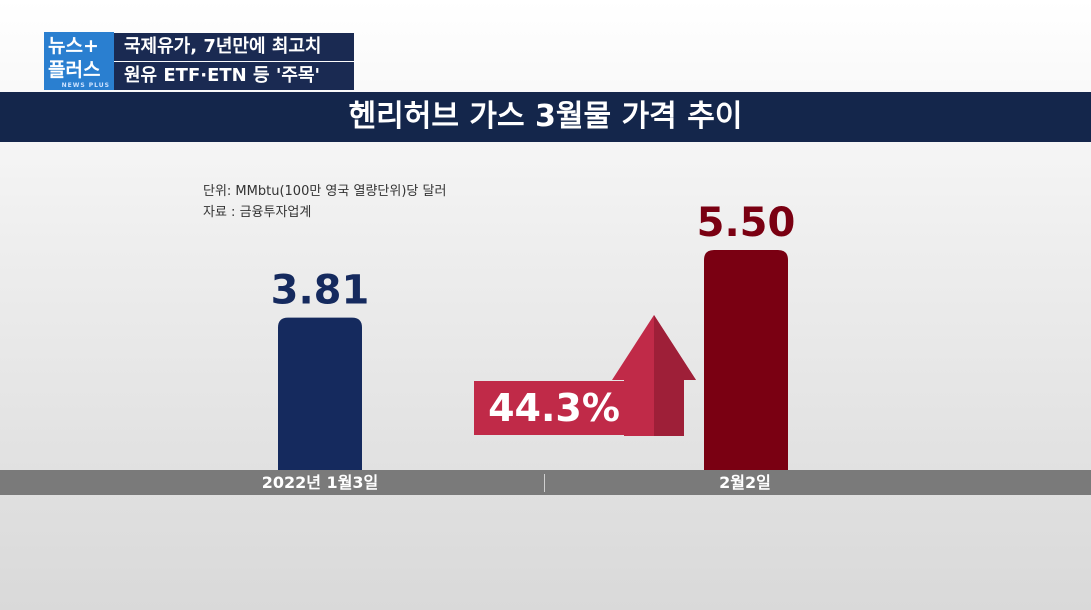 The width and height of the screenshot is (1091, 610). What do you see at coordinates (554, 408) in the screenshot?
I see `change-label: 44.3%` at bounding box center [554, 408].